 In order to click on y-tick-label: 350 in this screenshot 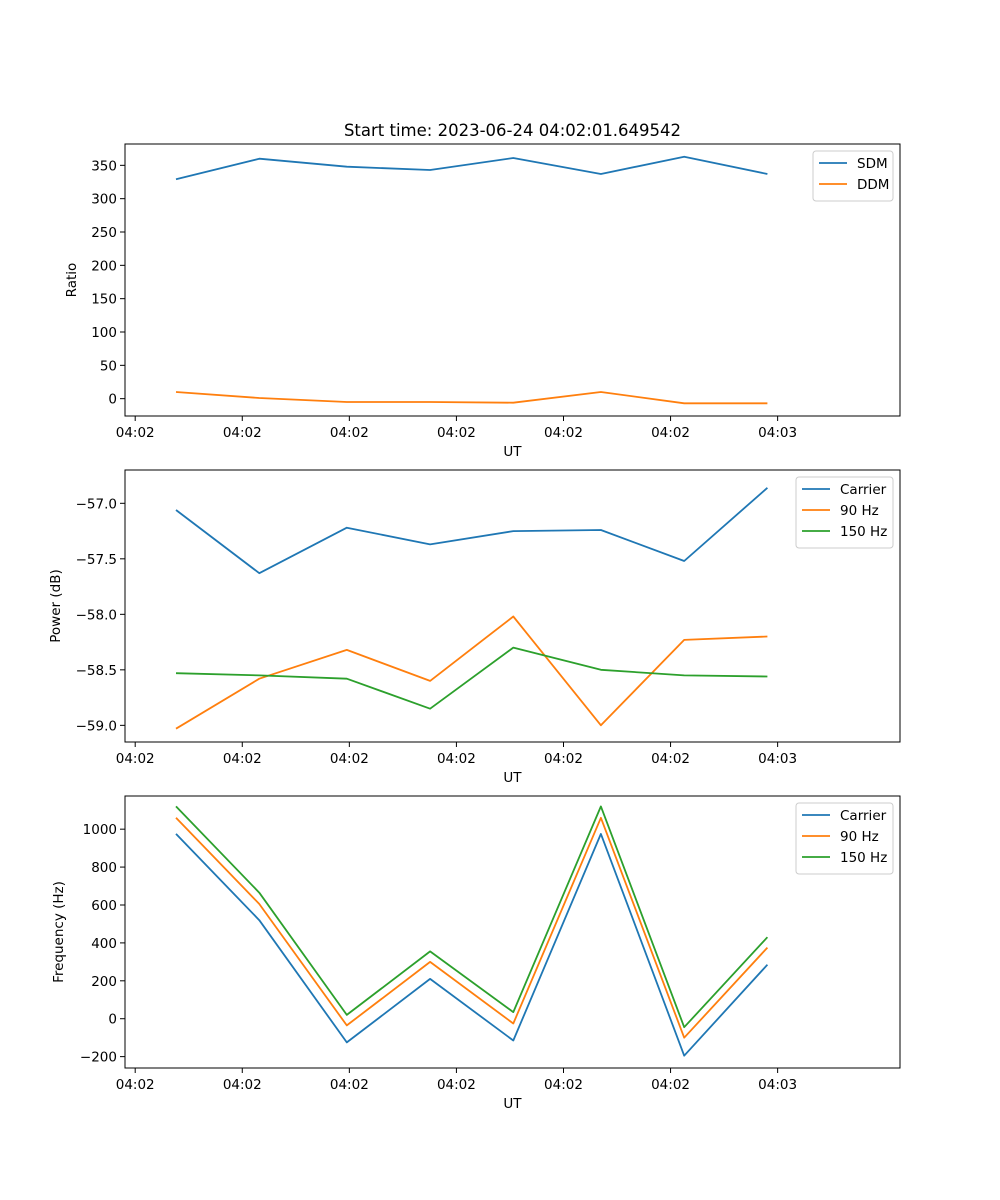, I will do `click(104, 166)`.